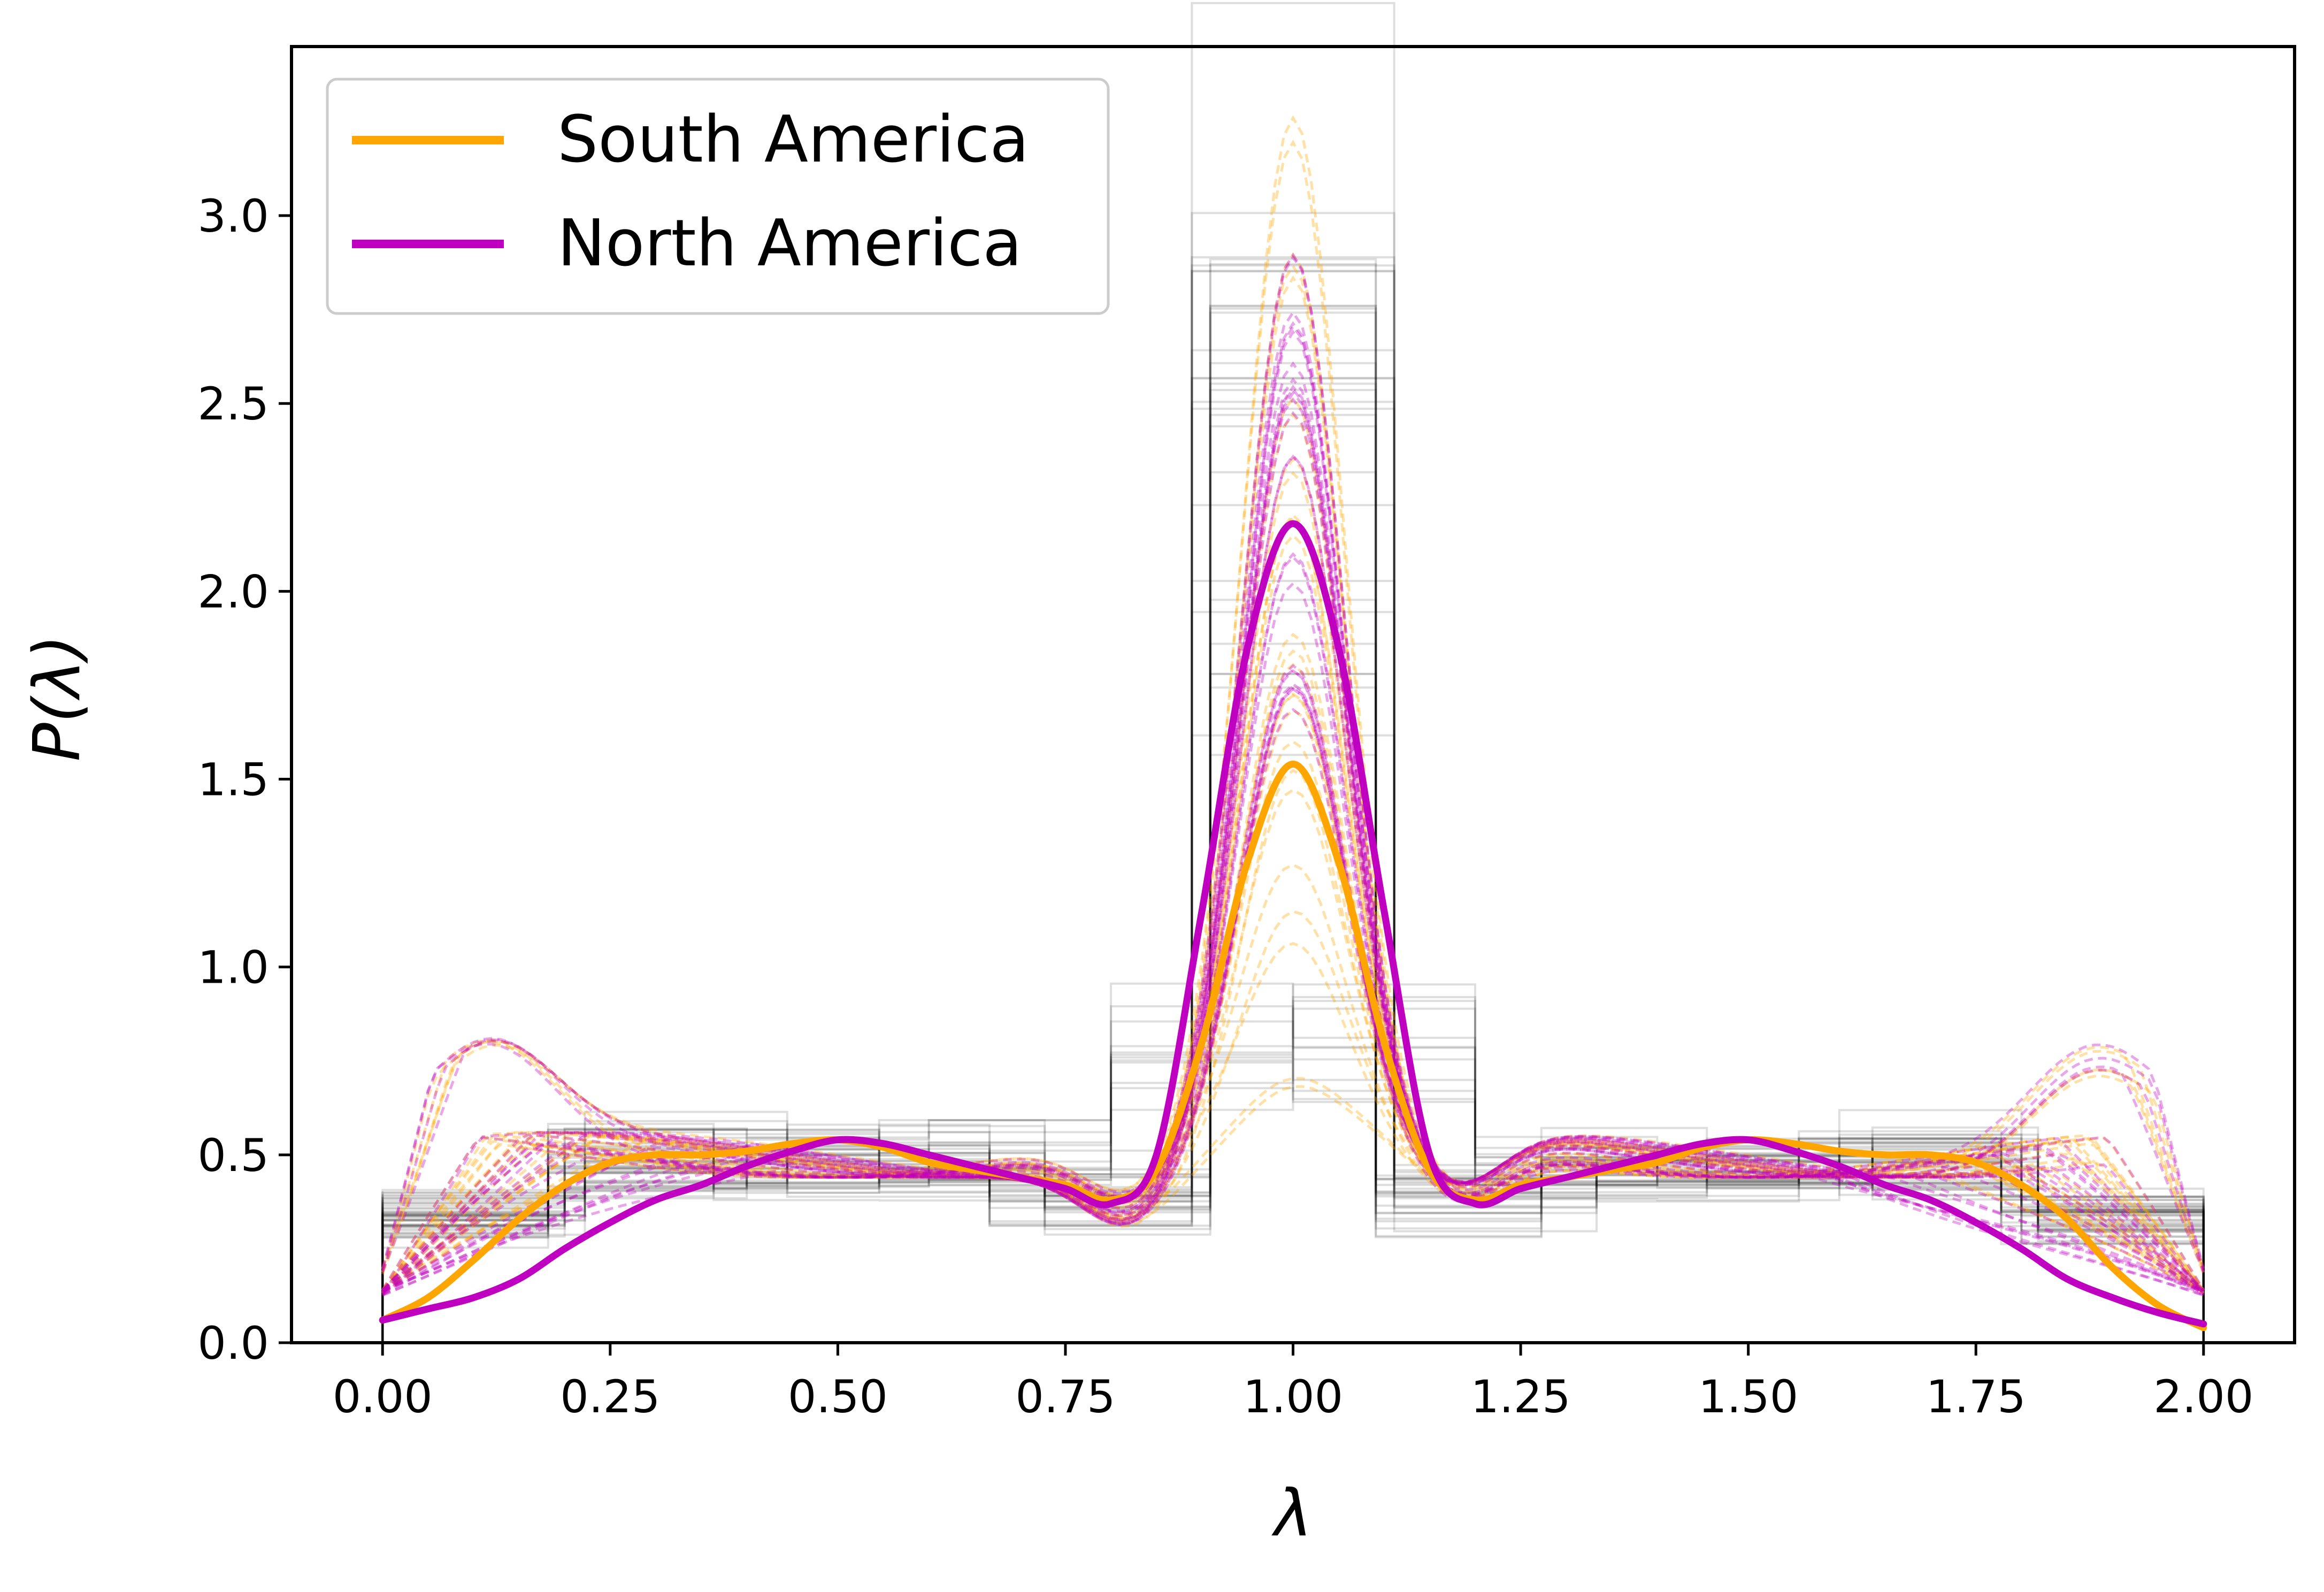 The width and height of the screenshot is (2324, 1592). Describe the element at coordinates (1291, 1513) in the screenshot. I see `x-axis-label: λ` at that location.